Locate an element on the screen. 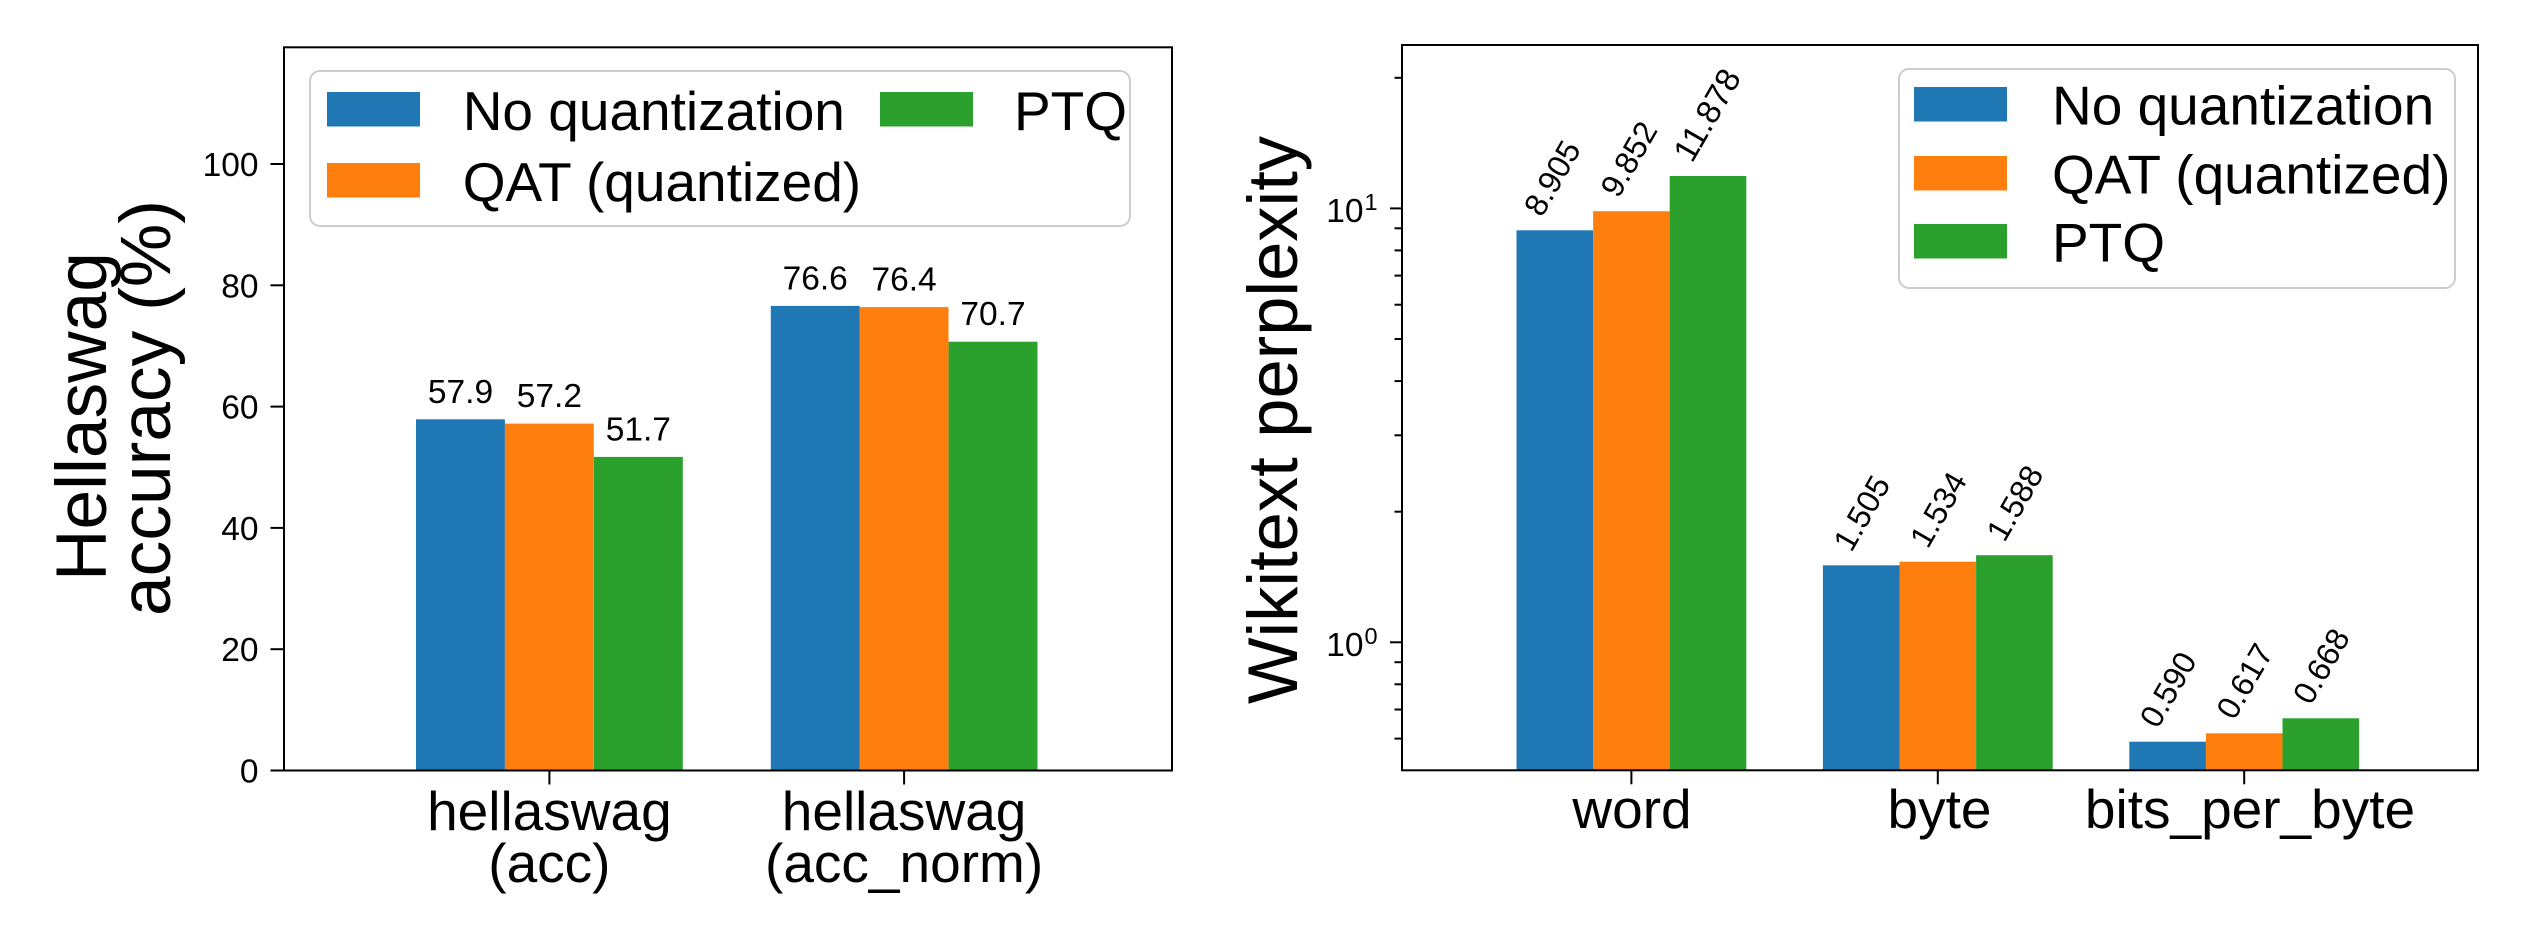 This screenshot has height=930, width=2540. svg-text: accuracy (%) is located at coordinates (146, 408).